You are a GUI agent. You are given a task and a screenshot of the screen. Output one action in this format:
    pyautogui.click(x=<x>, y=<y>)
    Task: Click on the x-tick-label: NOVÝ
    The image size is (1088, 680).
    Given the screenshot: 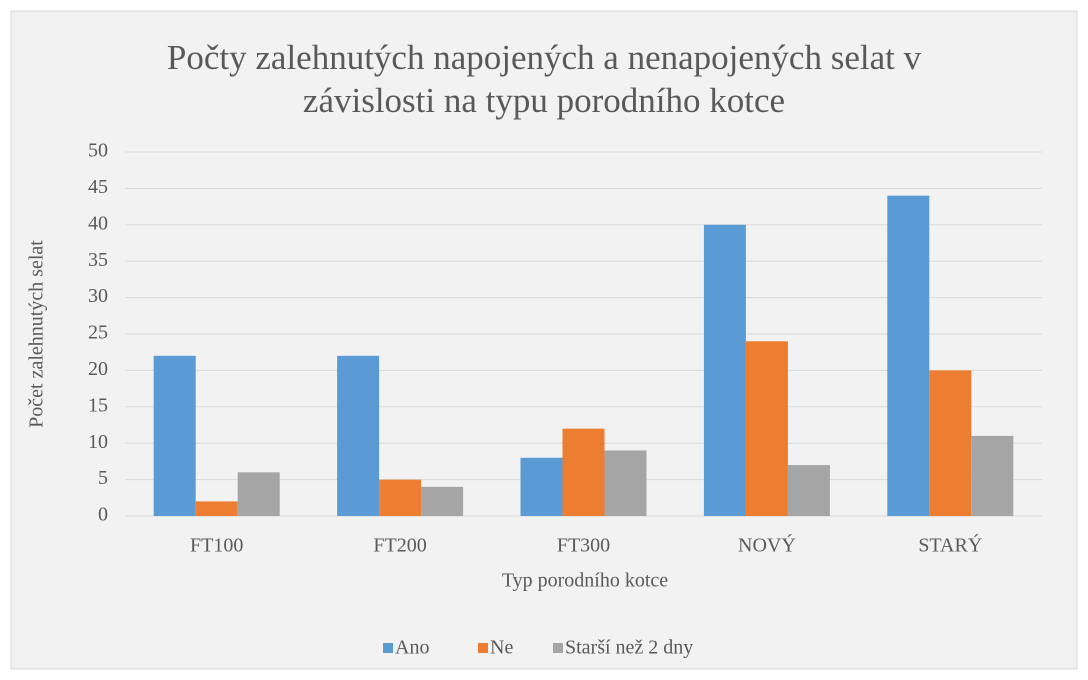 What is the action you would take?
    pyautogui.click(x=767, y=545)
    